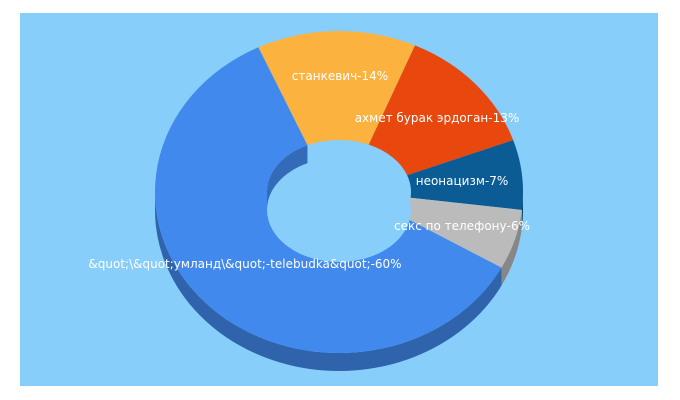  What do you see at coordinates (462, 226) in the screenshot?
I see `slice-label-4: секс по телефону-6%` at bounding box center [462, 226].